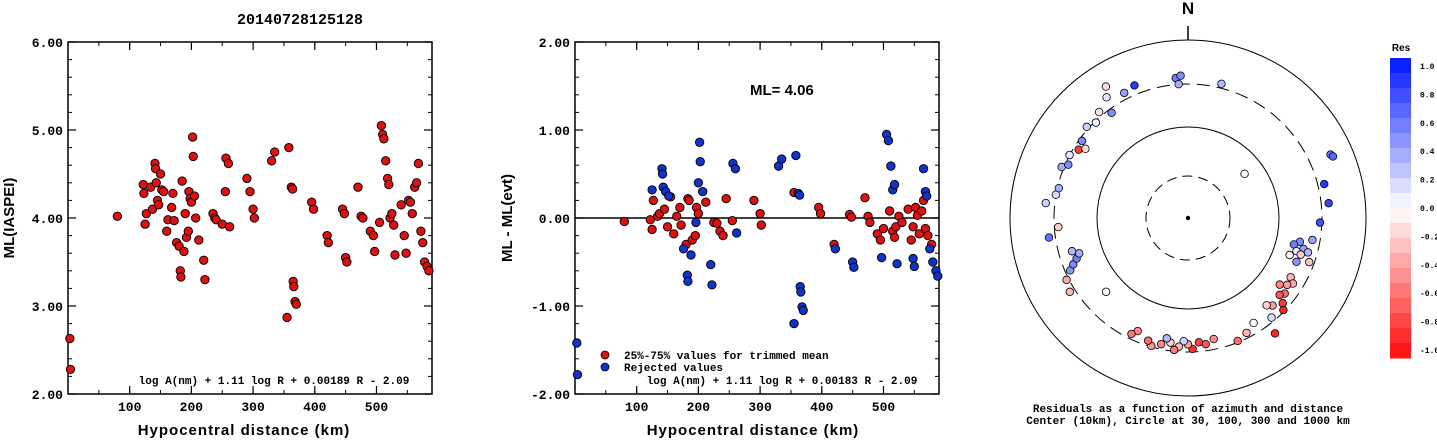 The height and width of the screenshot is (441, 1437). What do you see at coordinates (726, 357) in the screenshot?
I see `legend-label-trimmed: 25%-75% values for trimmed mean` at bounding box center [726, 357].